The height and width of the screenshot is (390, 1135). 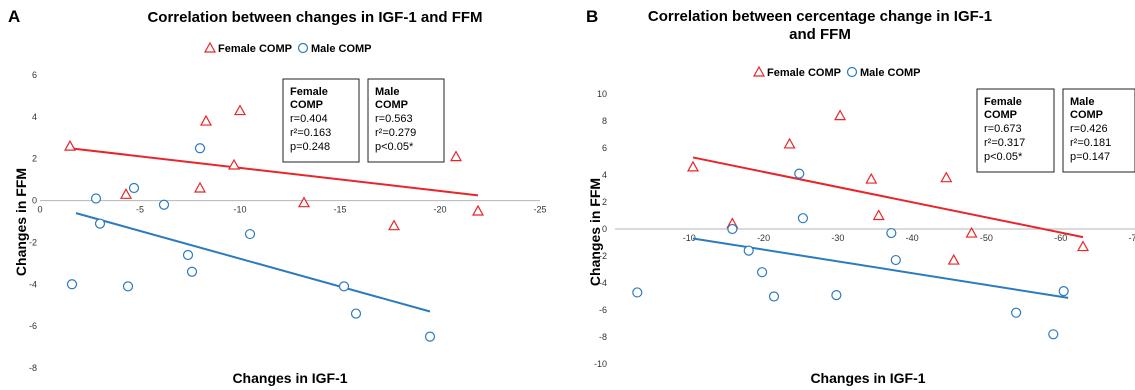 What do you see at coordinates (912, 238) in the screenshot?
I see `x-tick-label: -40` at bounding box center [912, 238].